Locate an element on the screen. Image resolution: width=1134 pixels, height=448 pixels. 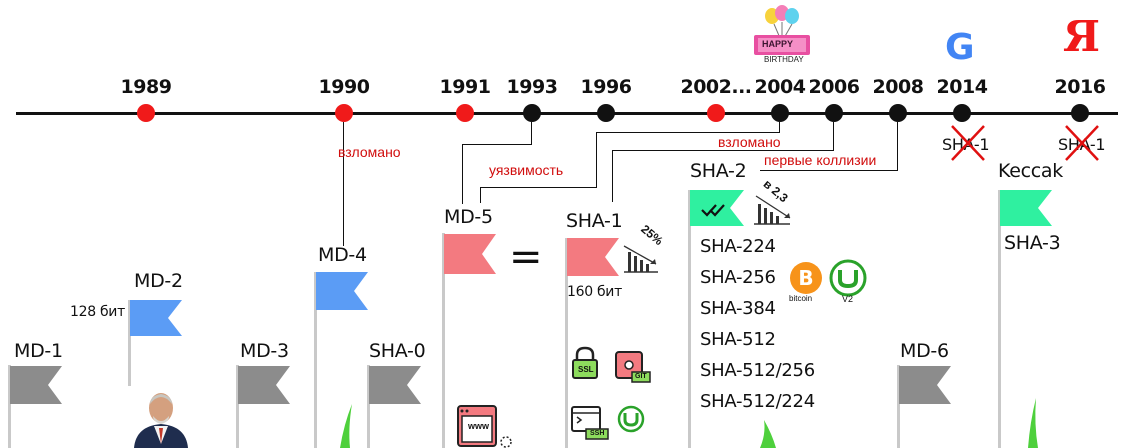
pole-md3 is located at coordinates (237, 406).